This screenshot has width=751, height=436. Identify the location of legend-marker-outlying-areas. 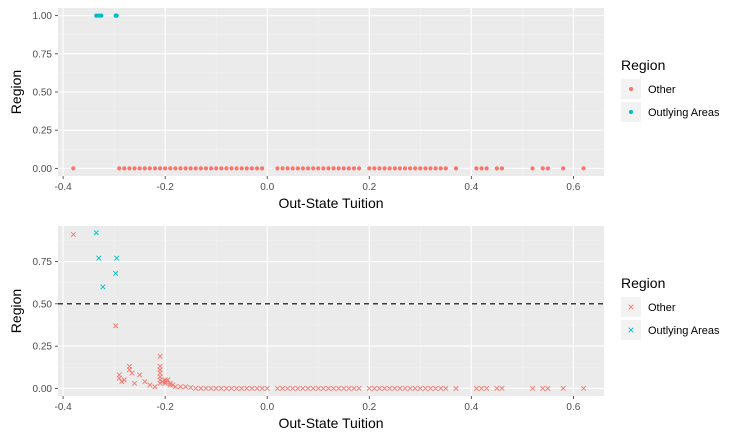
(631, 330).